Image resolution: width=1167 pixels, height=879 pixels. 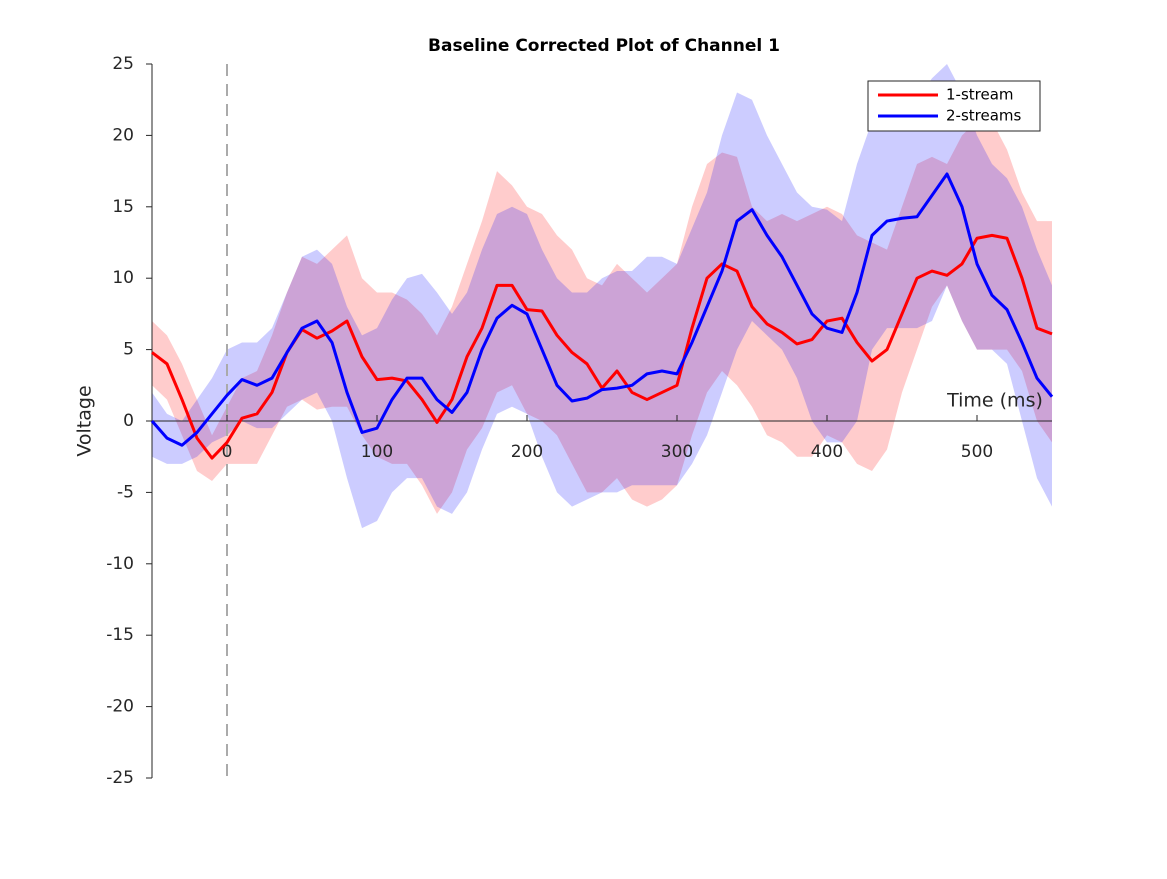 I want to click on y-axis-label: Voltage, so click(x=85, y=420).